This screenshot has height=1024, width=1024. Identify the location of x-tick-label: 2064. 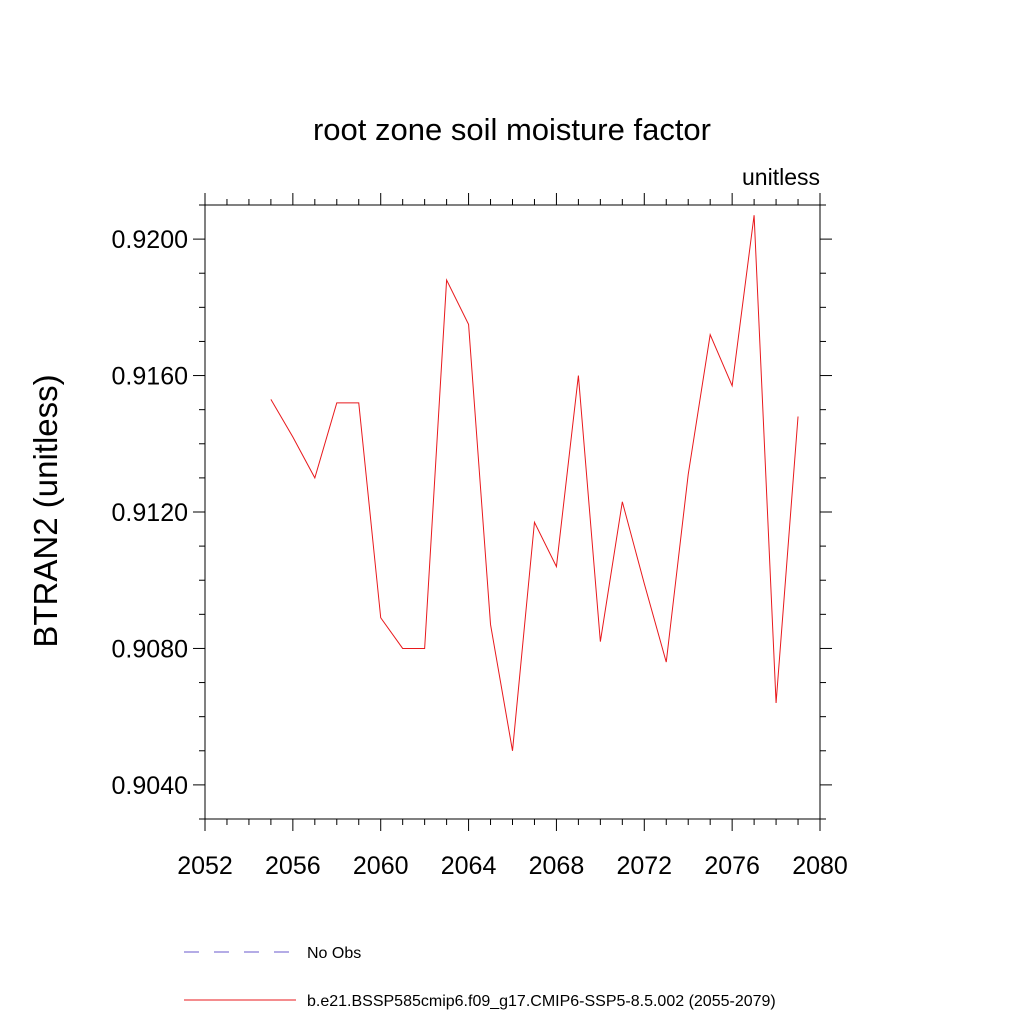
(469, 866).